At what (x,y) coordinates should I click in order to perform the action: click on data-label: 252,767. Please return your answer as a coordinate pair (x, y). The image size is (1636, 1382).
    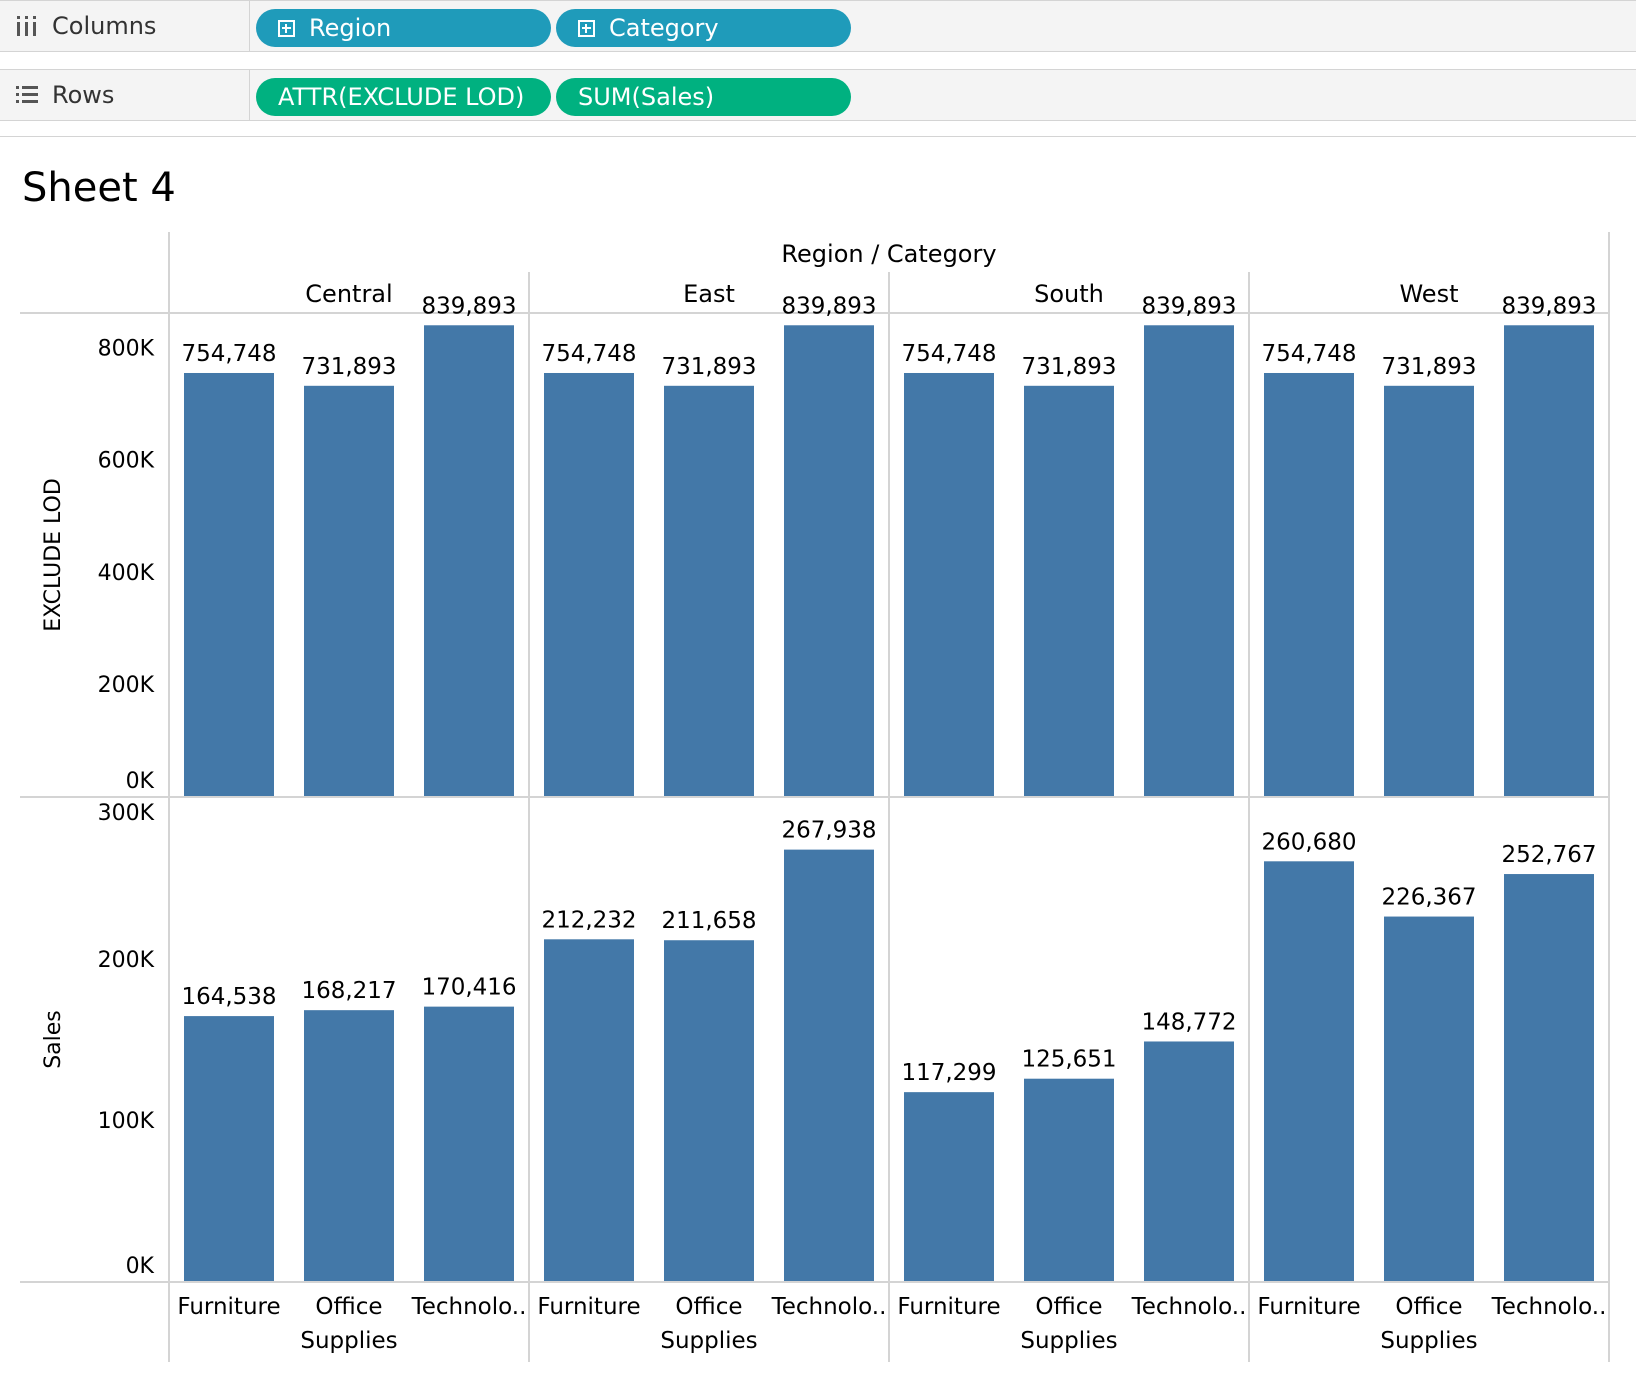
    Looking at the image, I should click on (1548, 855).